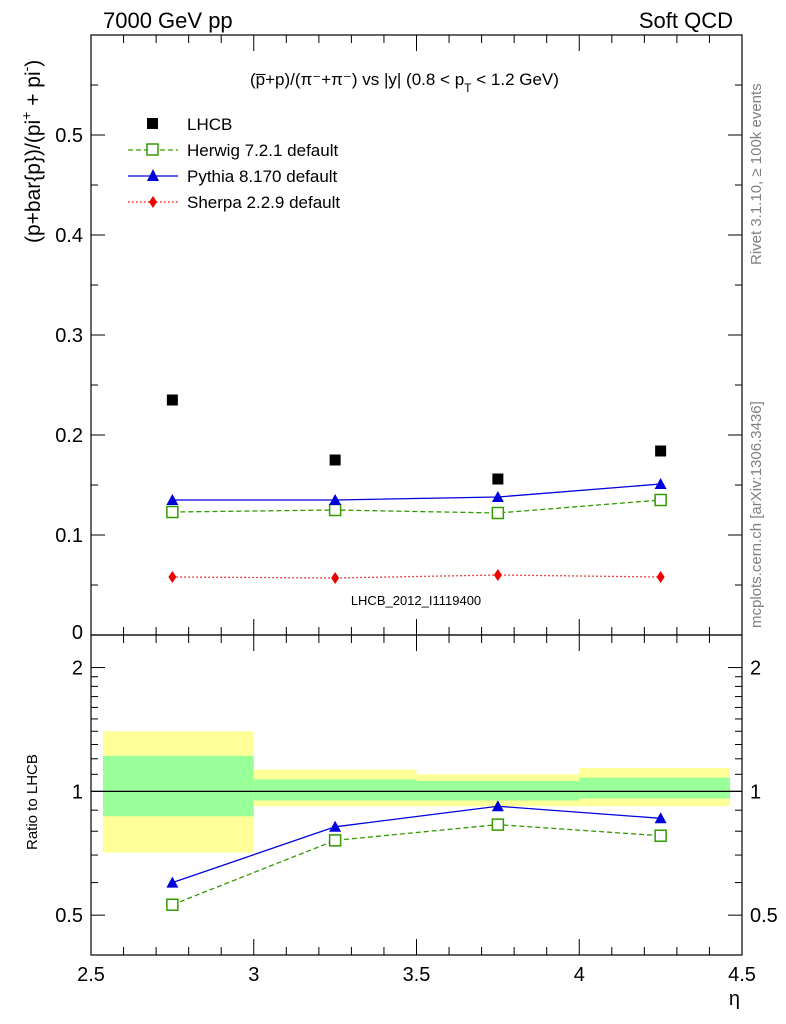  I want to click on series-line-herwig, so click(416, 506).